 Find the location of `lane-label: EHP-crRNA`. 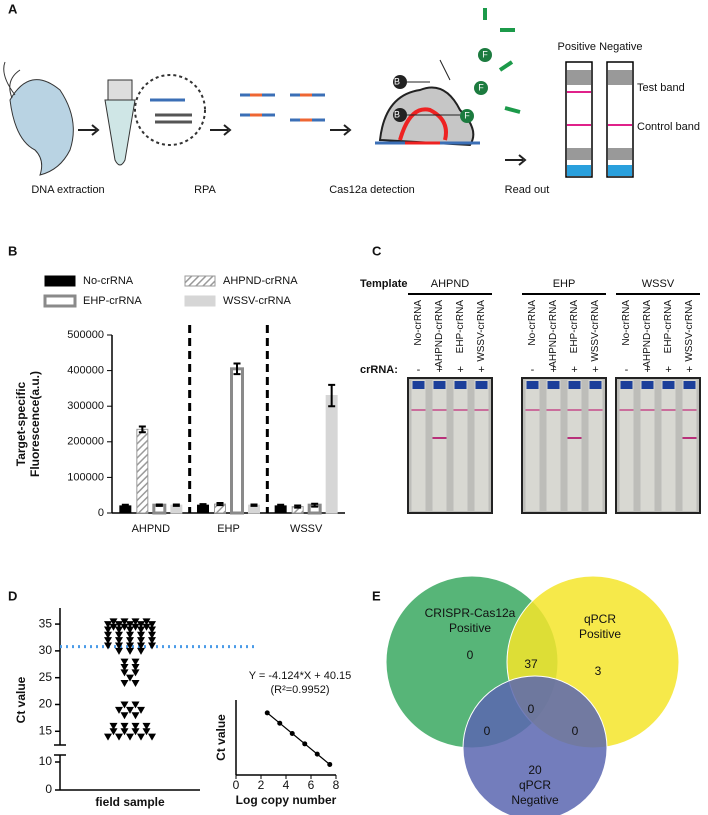

lane-label: EHP-crRNA is located at coordinates (460, 327).